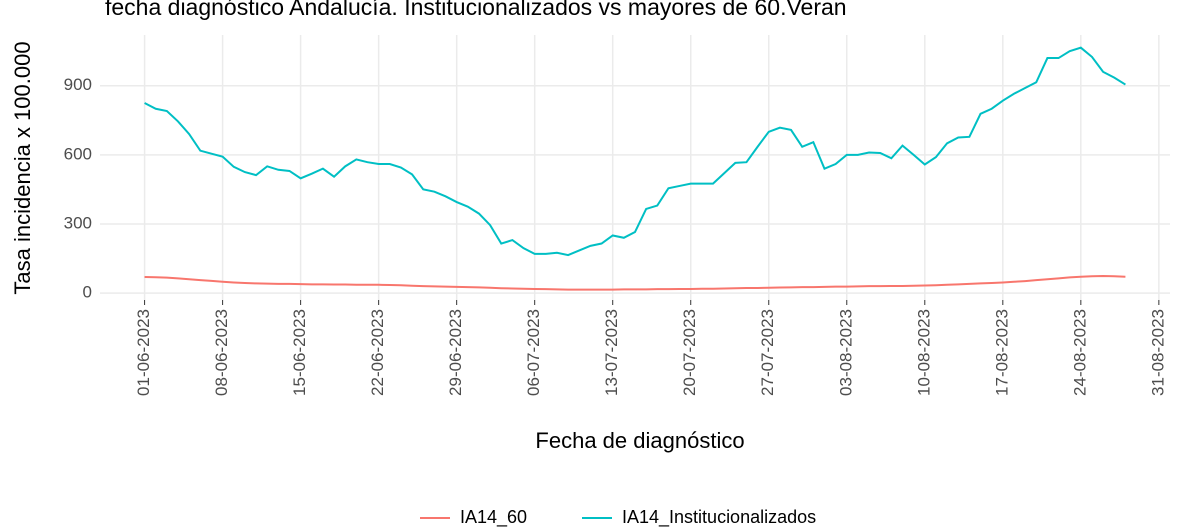 The height and width of the screenshot is (531, 1182). What do you see at coordinates (299, 352) in the screenshot?
I see `x-tick-label: 15-06-2023` at bounding box center [299, 352].